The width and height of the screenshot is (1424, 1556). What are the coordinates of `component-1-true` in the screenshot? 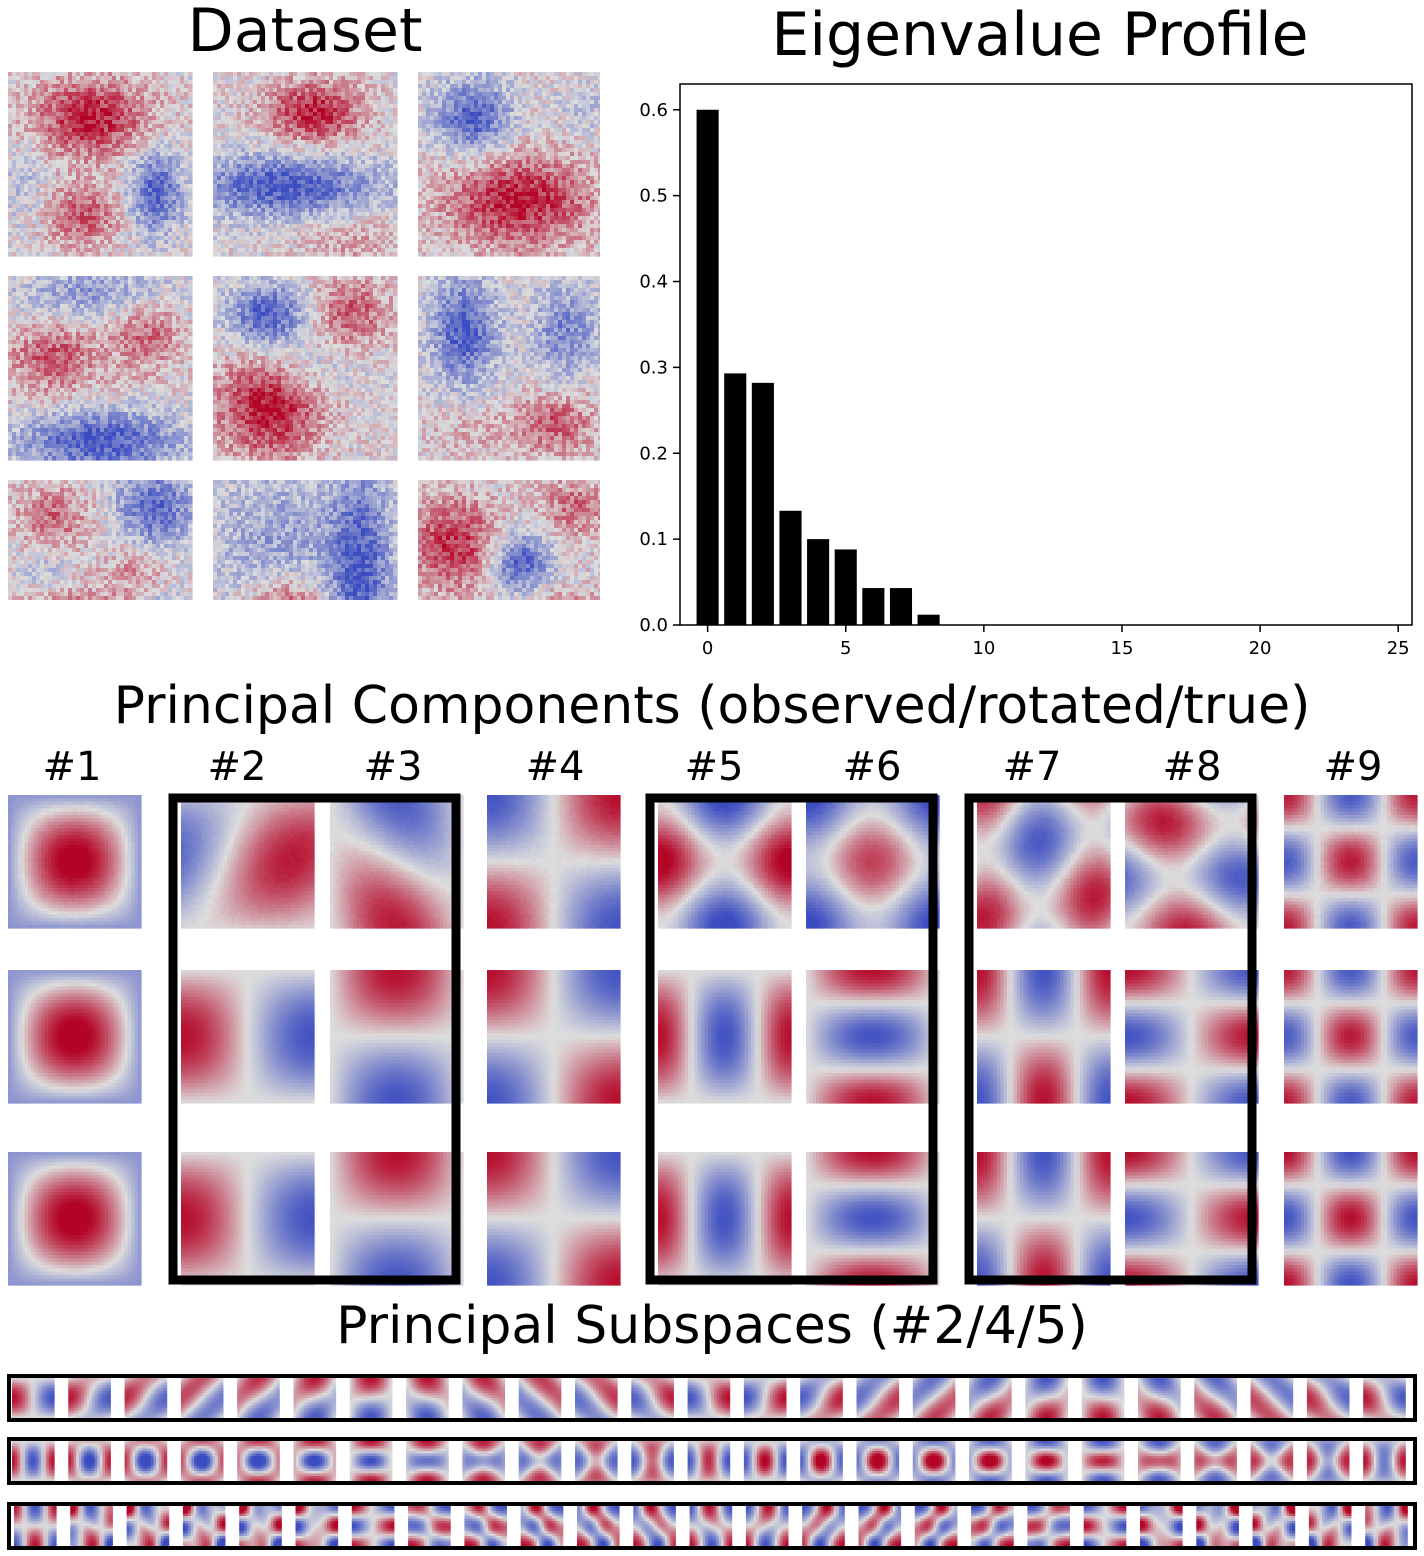 It's located at (75, 1219).